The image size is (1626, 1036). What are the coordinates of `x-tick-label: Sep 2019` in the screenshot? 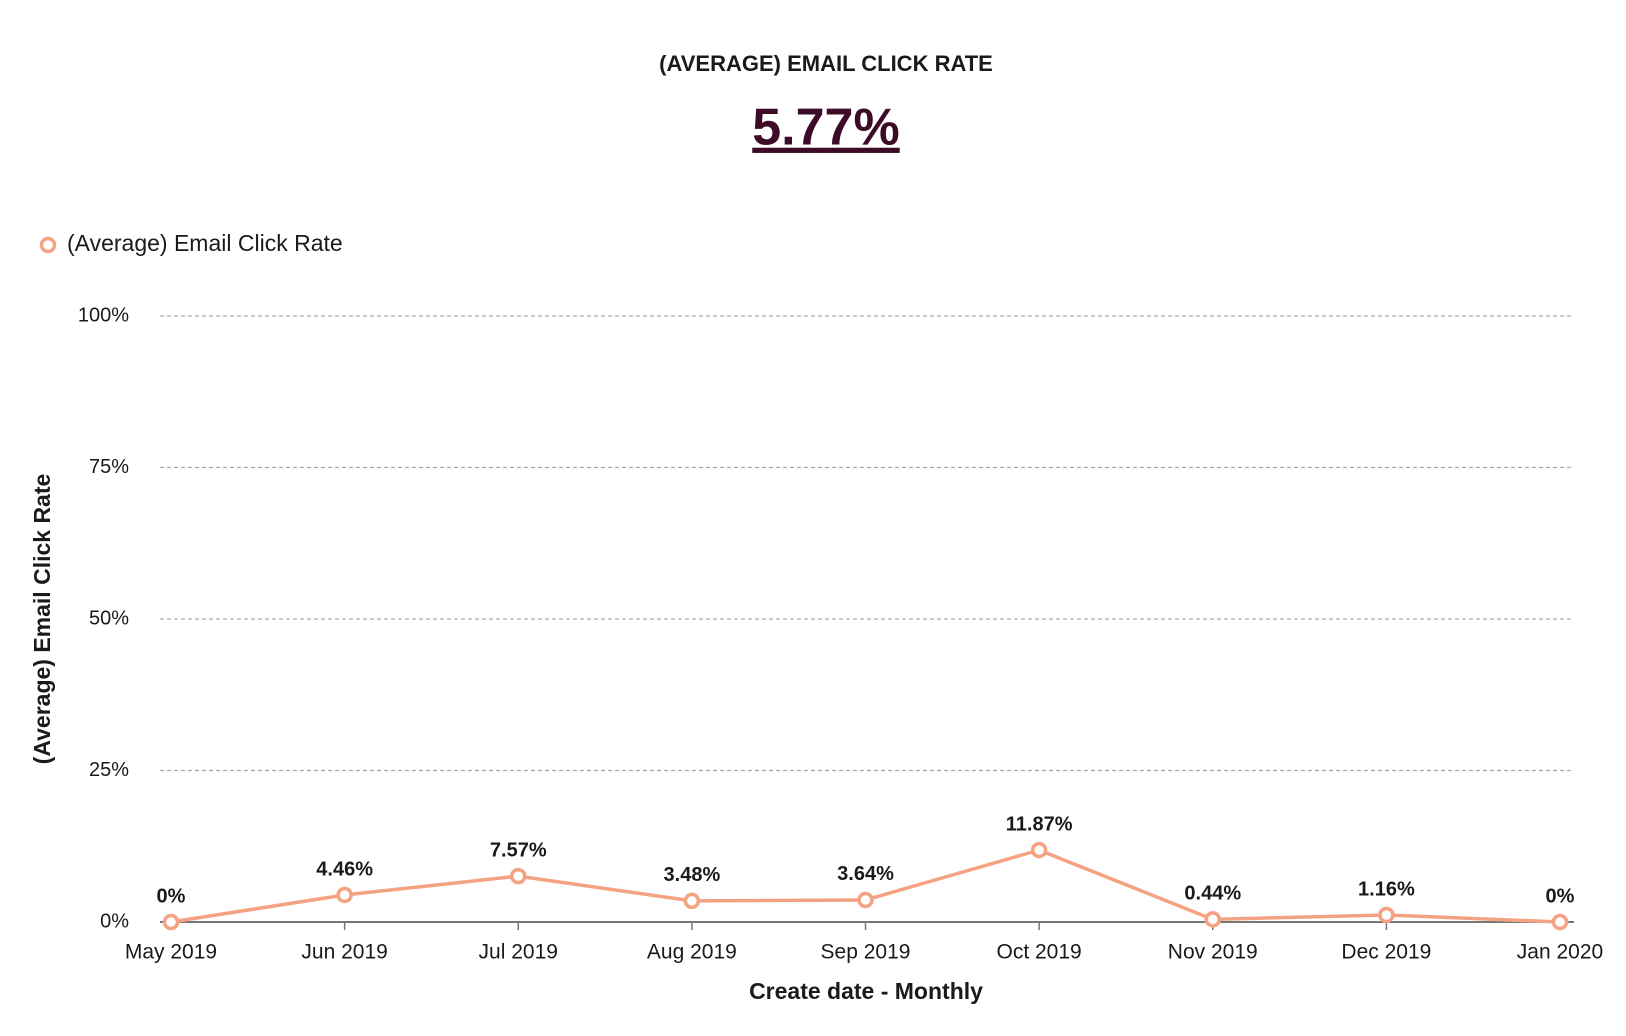 It's located at (866, 952).